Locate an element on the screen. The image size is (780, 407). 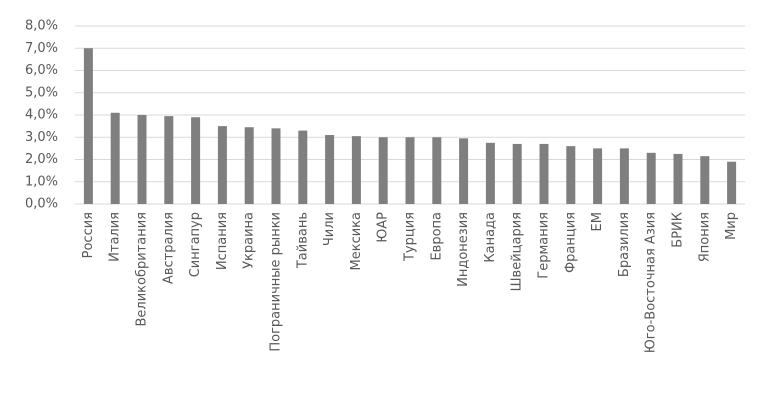
x-tick-label: Италия is located at coordinates (115, 237).